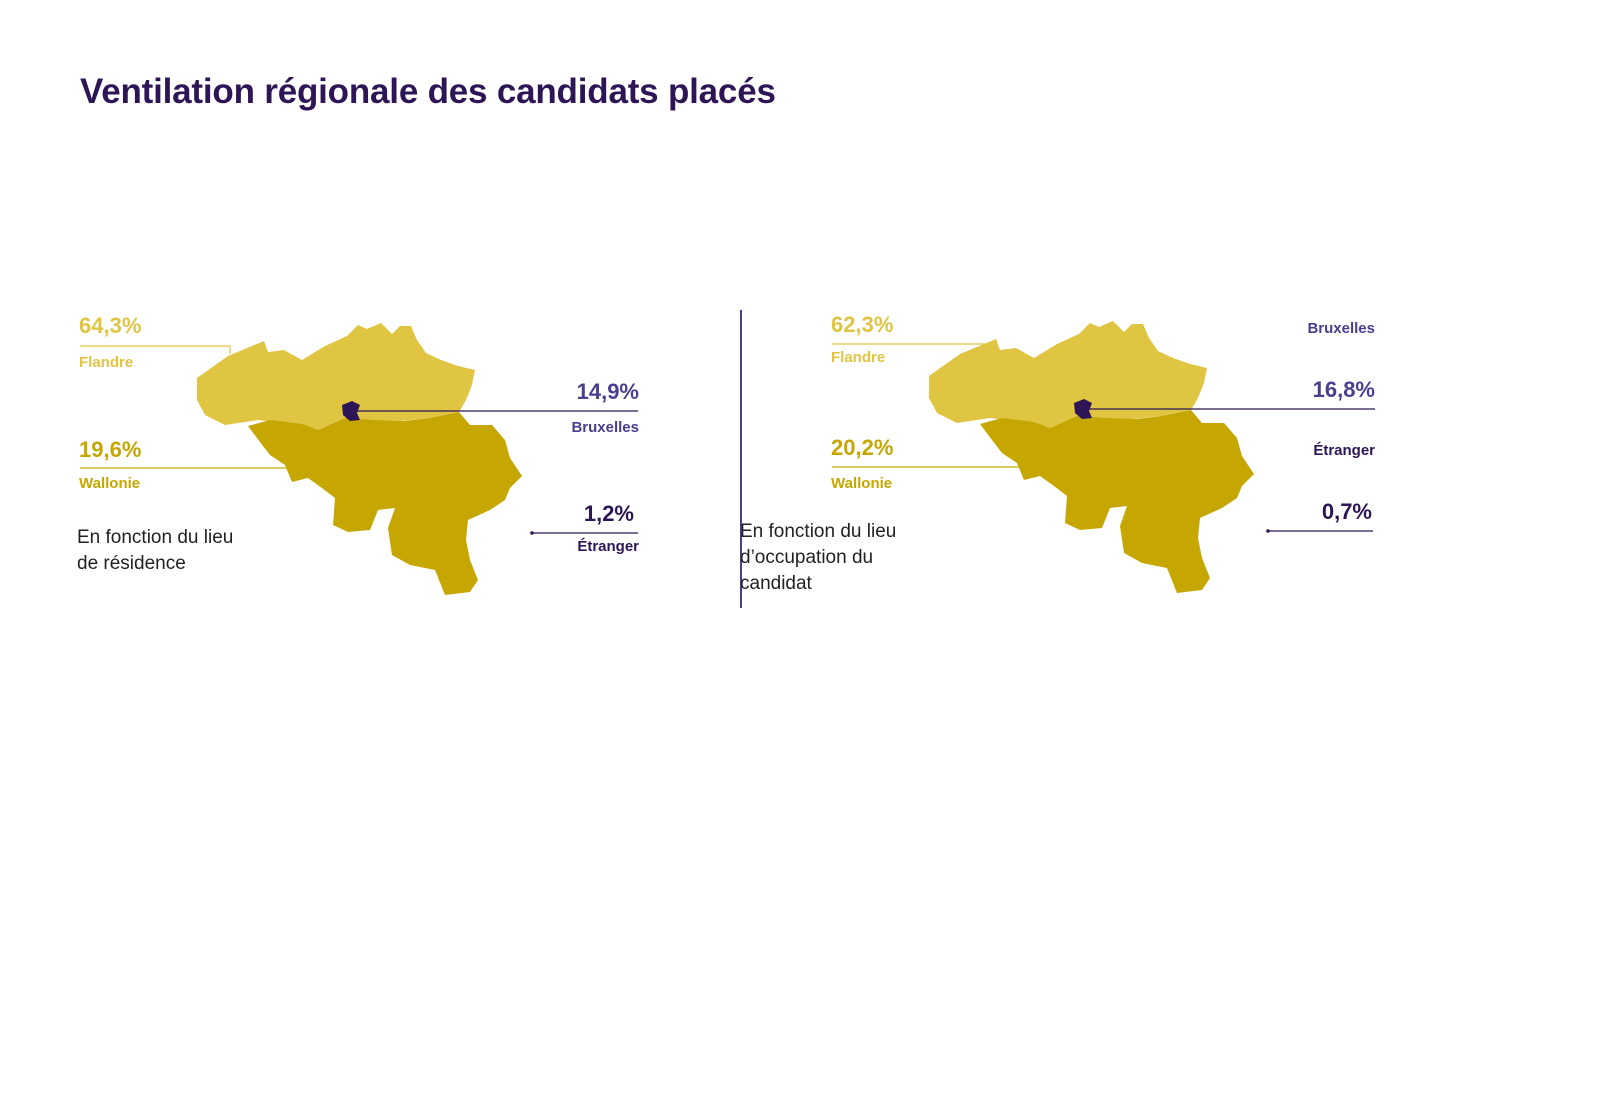  Describe the element at coordinates (608, 513) in the screenshot. I see `etranger-value: 1,2%` at that location.